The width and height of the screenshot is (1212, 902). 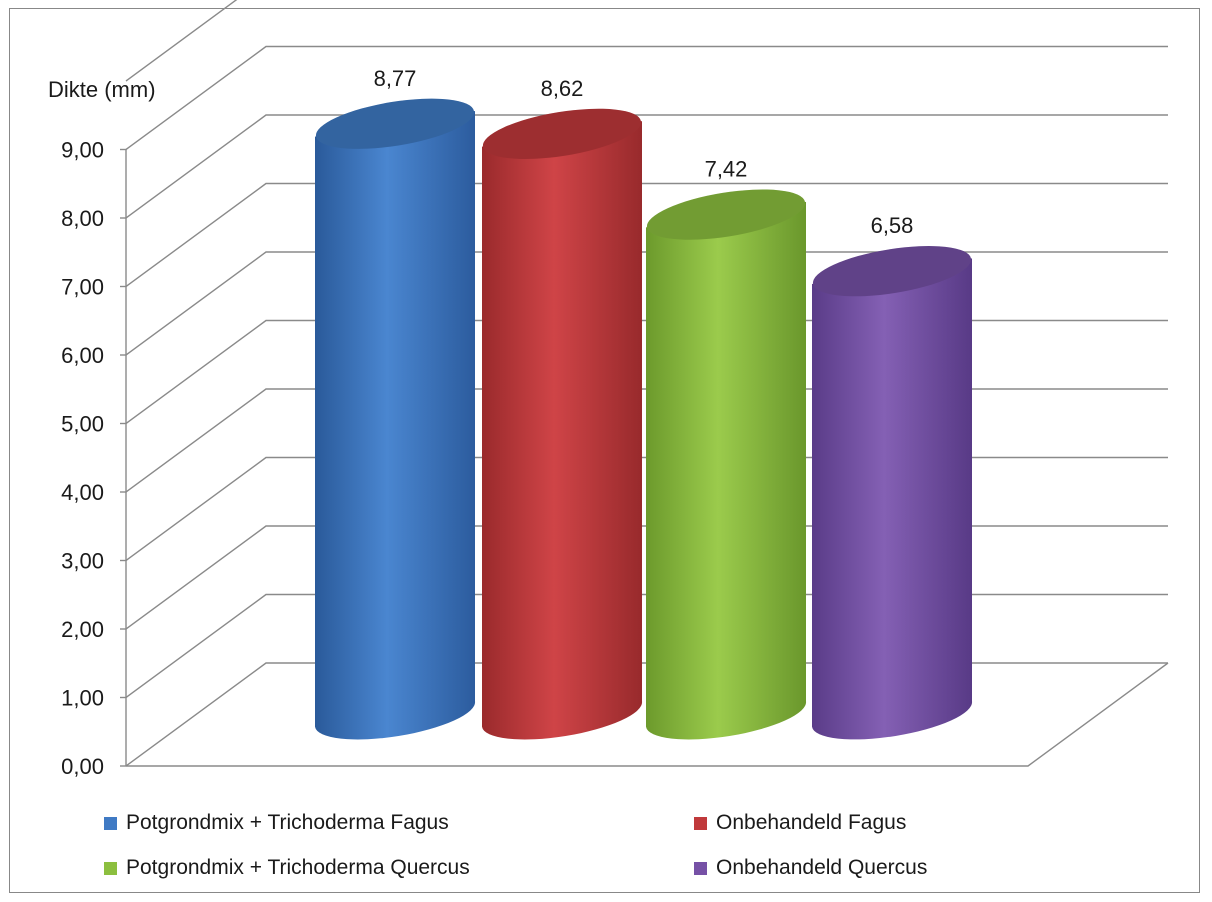 I want to click on y-tick-label: 2,00, so click(x=82, y=629).